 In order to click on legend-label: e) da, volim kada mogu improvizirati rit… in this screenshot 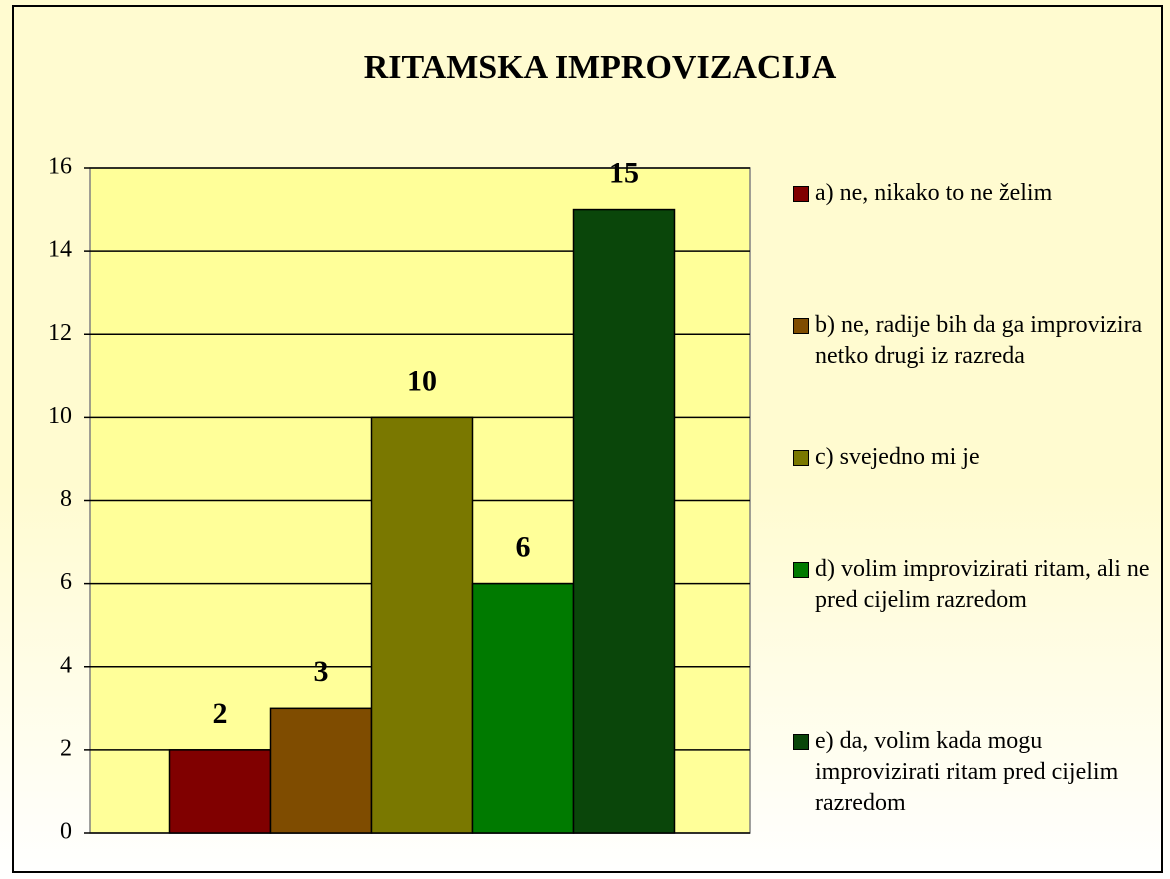, I will do `click(967, 772)`.